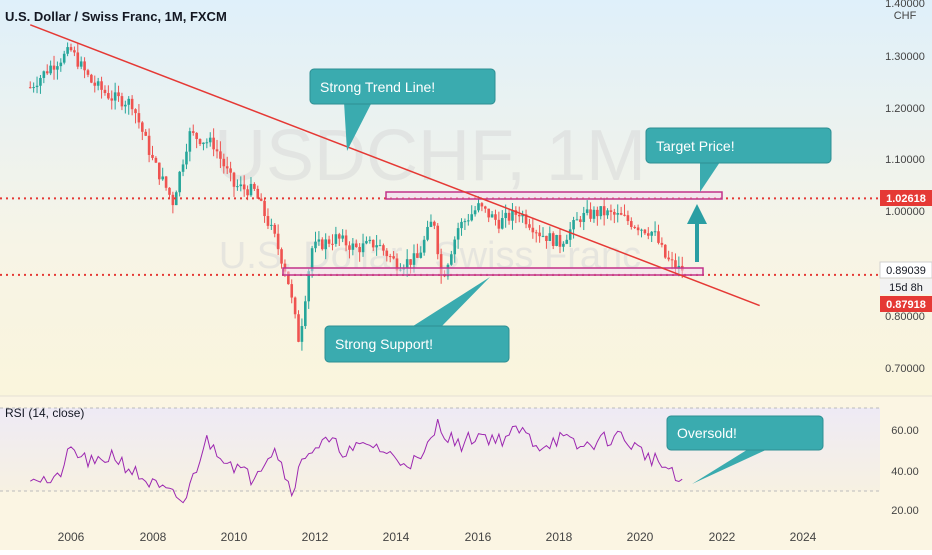 The width and height of the screenshot is (932, 555). I want to click on support-zone-rect, so click(493, 271).